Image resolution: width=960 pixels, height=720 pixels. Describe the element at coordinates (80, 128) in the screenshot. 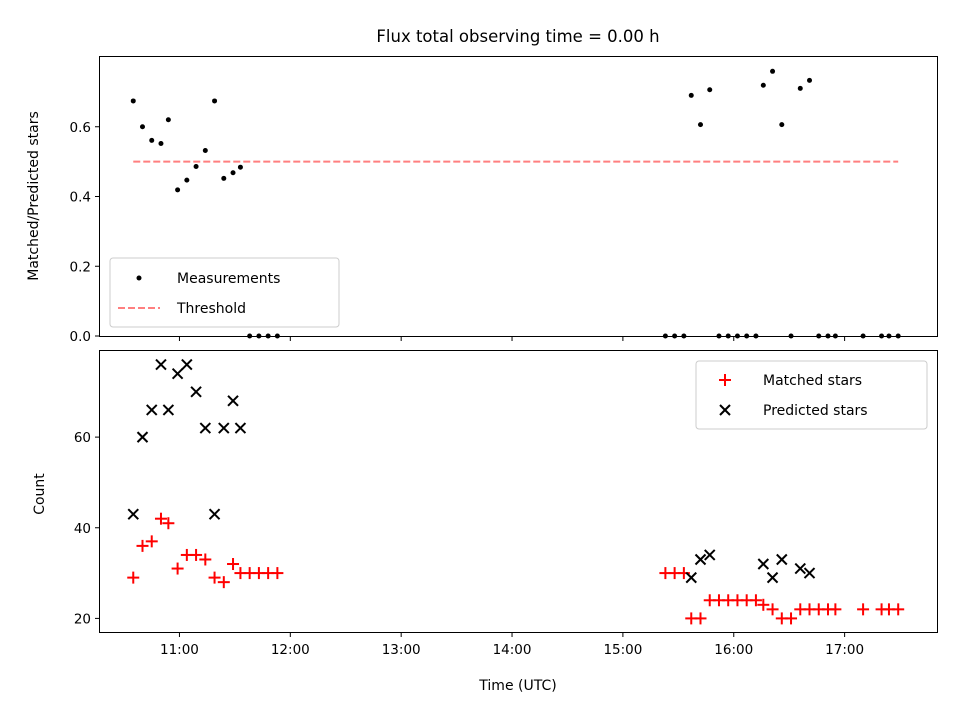

I see `y-tick-label: 0.6` at that location.